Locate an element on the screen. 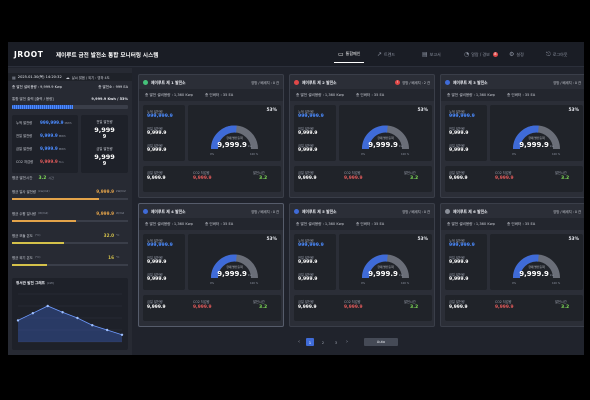 This screenshot has height=400, width=590. daily-box: 전일 발전량 9,999 9 금일 발전량 9,999 9 is located at coordinates (104, 144).